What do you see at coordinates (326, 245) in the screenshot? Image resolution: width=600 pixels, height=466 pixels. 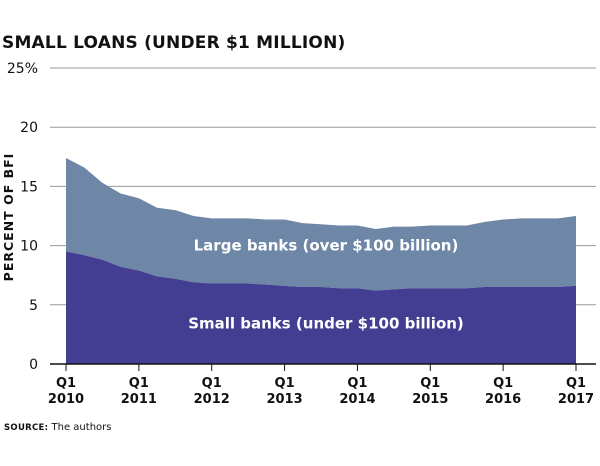 I see `area-label-large-banks: Large banks (over $100 billion)` at bounding box center [326, 245].